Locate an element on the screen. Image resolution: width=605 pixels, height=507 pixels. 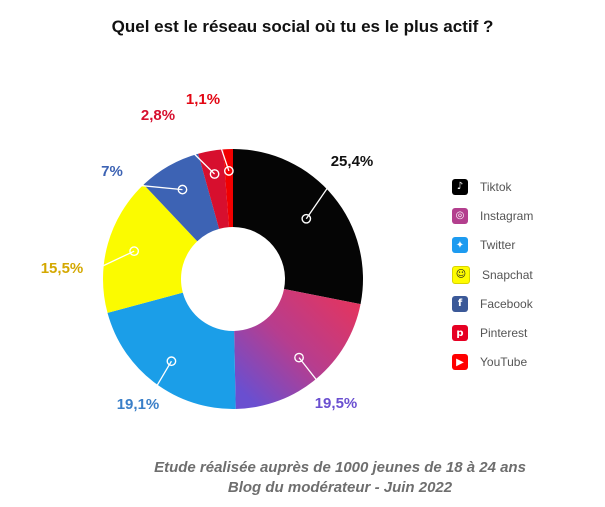
leader-line-pinterest is located at coordinates (192, 152).